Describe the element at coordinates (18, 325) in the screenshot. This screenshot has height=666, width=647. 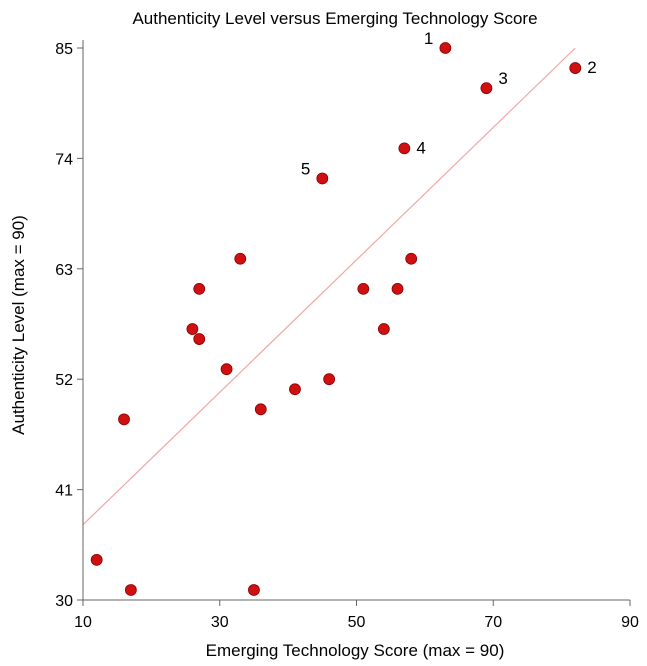
I see `y-axis-title: Authenticity Level (max = 90)` at that location.